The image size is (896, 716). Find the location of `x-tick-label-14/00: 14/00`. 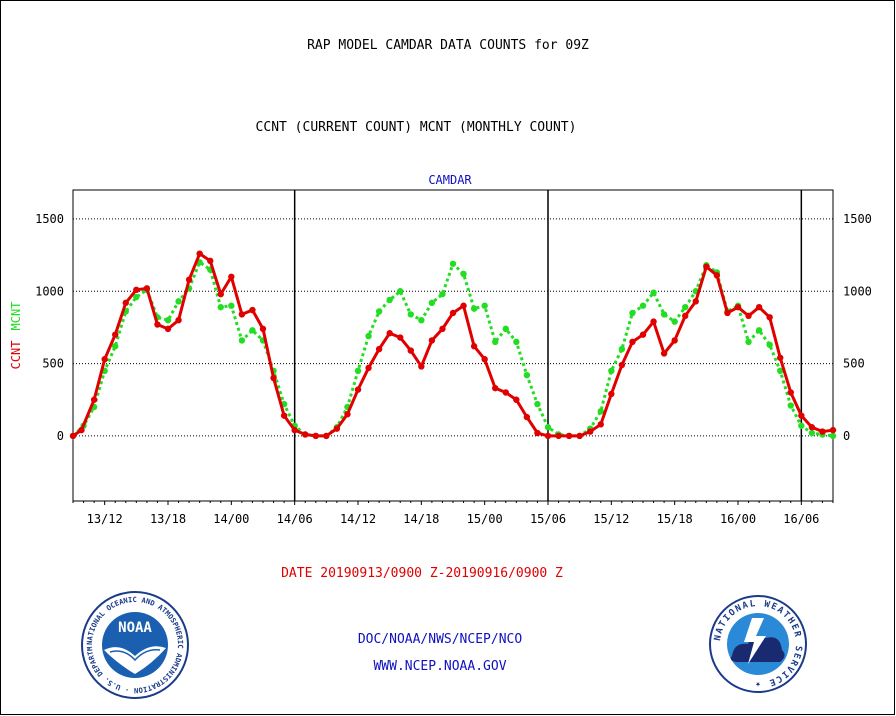

x-tick-label-14/00: 14/00 is located at coordinates (231, 519).